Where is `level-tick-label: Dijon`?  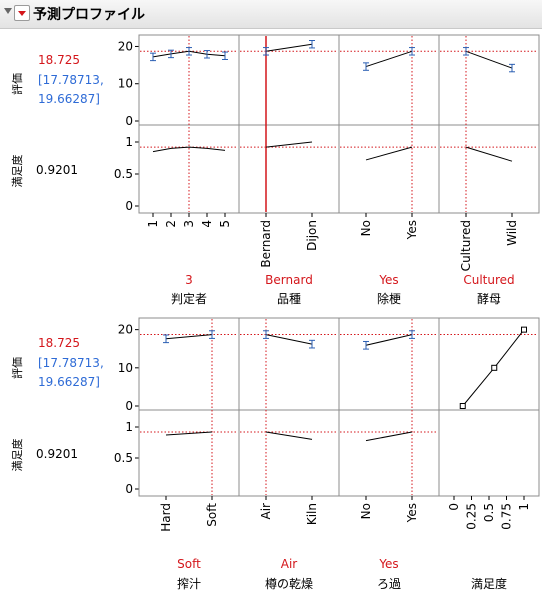 level-tick-label: Dijon is located at coordinates (312, 235).